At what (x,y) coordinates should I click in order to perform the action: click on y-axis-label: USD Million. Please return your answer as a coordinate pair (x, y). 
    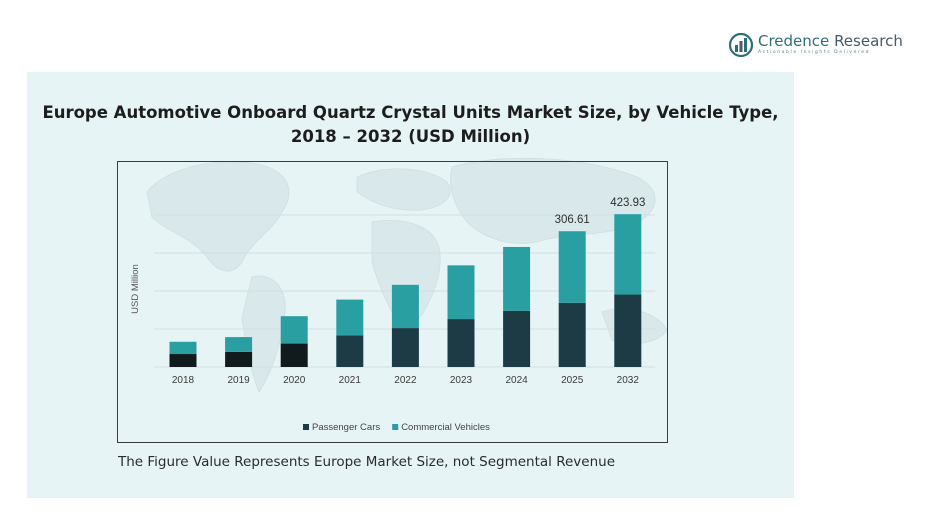
    Looking at the image, I should click on (135, 289).